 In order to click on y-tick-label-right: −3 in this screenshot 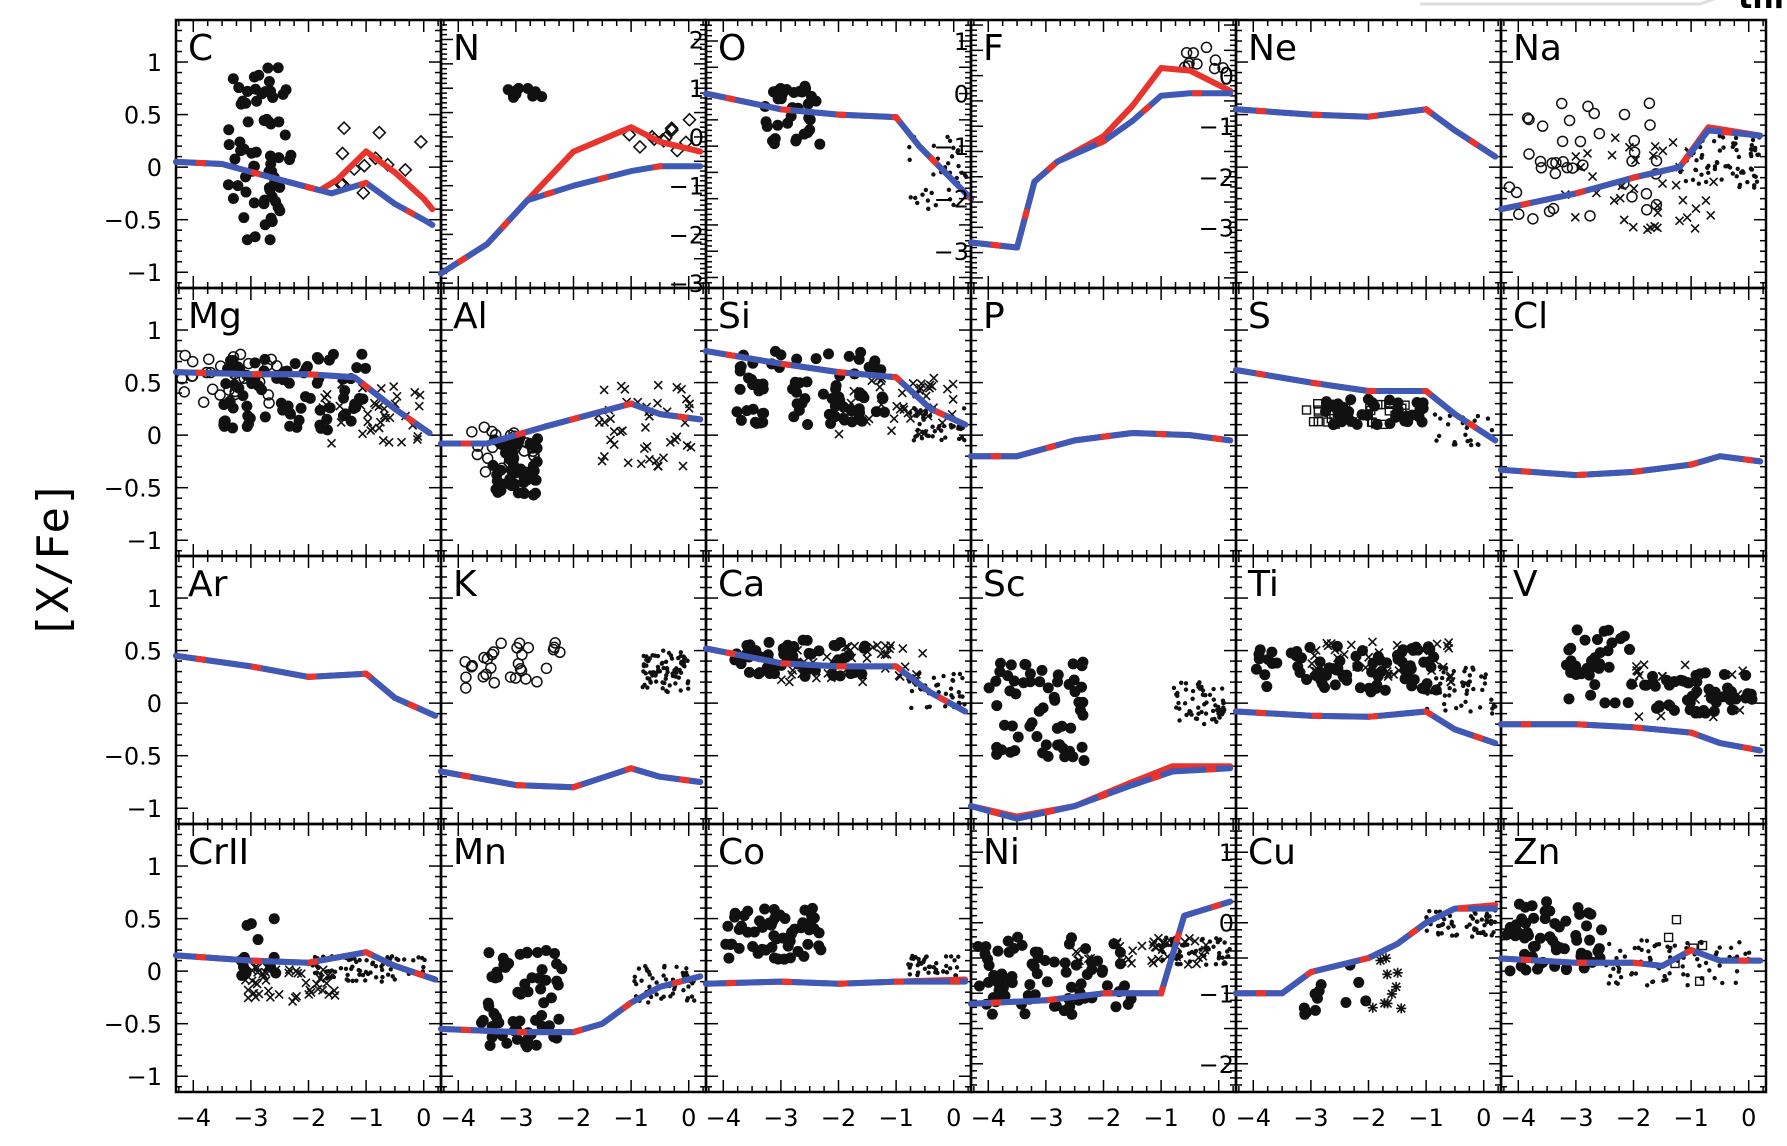, I will do `click(951, 252)`.